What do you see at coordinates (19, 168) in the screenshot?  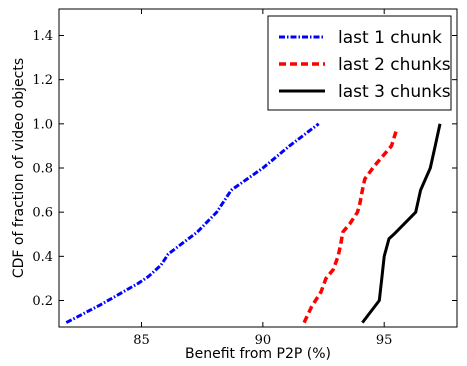 I see `y-axis-label: CDF of fraction of video objects` at bounding box center [19, 168].